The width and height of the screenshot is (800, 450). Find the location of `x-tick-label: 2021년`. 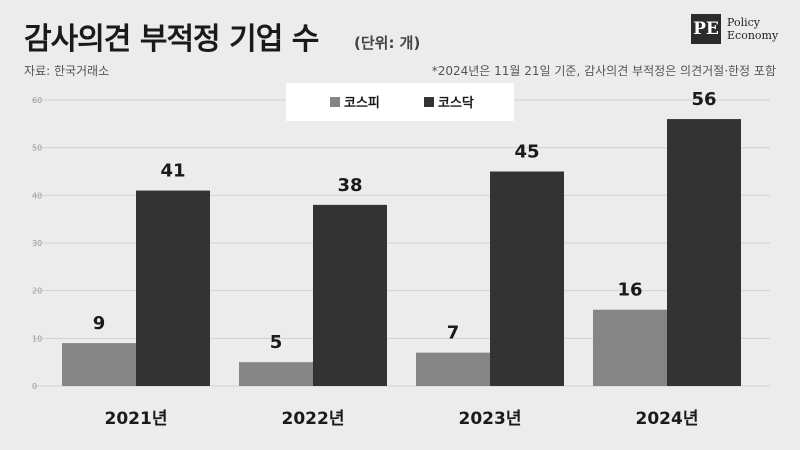

x-tick-label: 2021년 is located at coordinates (136, 419).